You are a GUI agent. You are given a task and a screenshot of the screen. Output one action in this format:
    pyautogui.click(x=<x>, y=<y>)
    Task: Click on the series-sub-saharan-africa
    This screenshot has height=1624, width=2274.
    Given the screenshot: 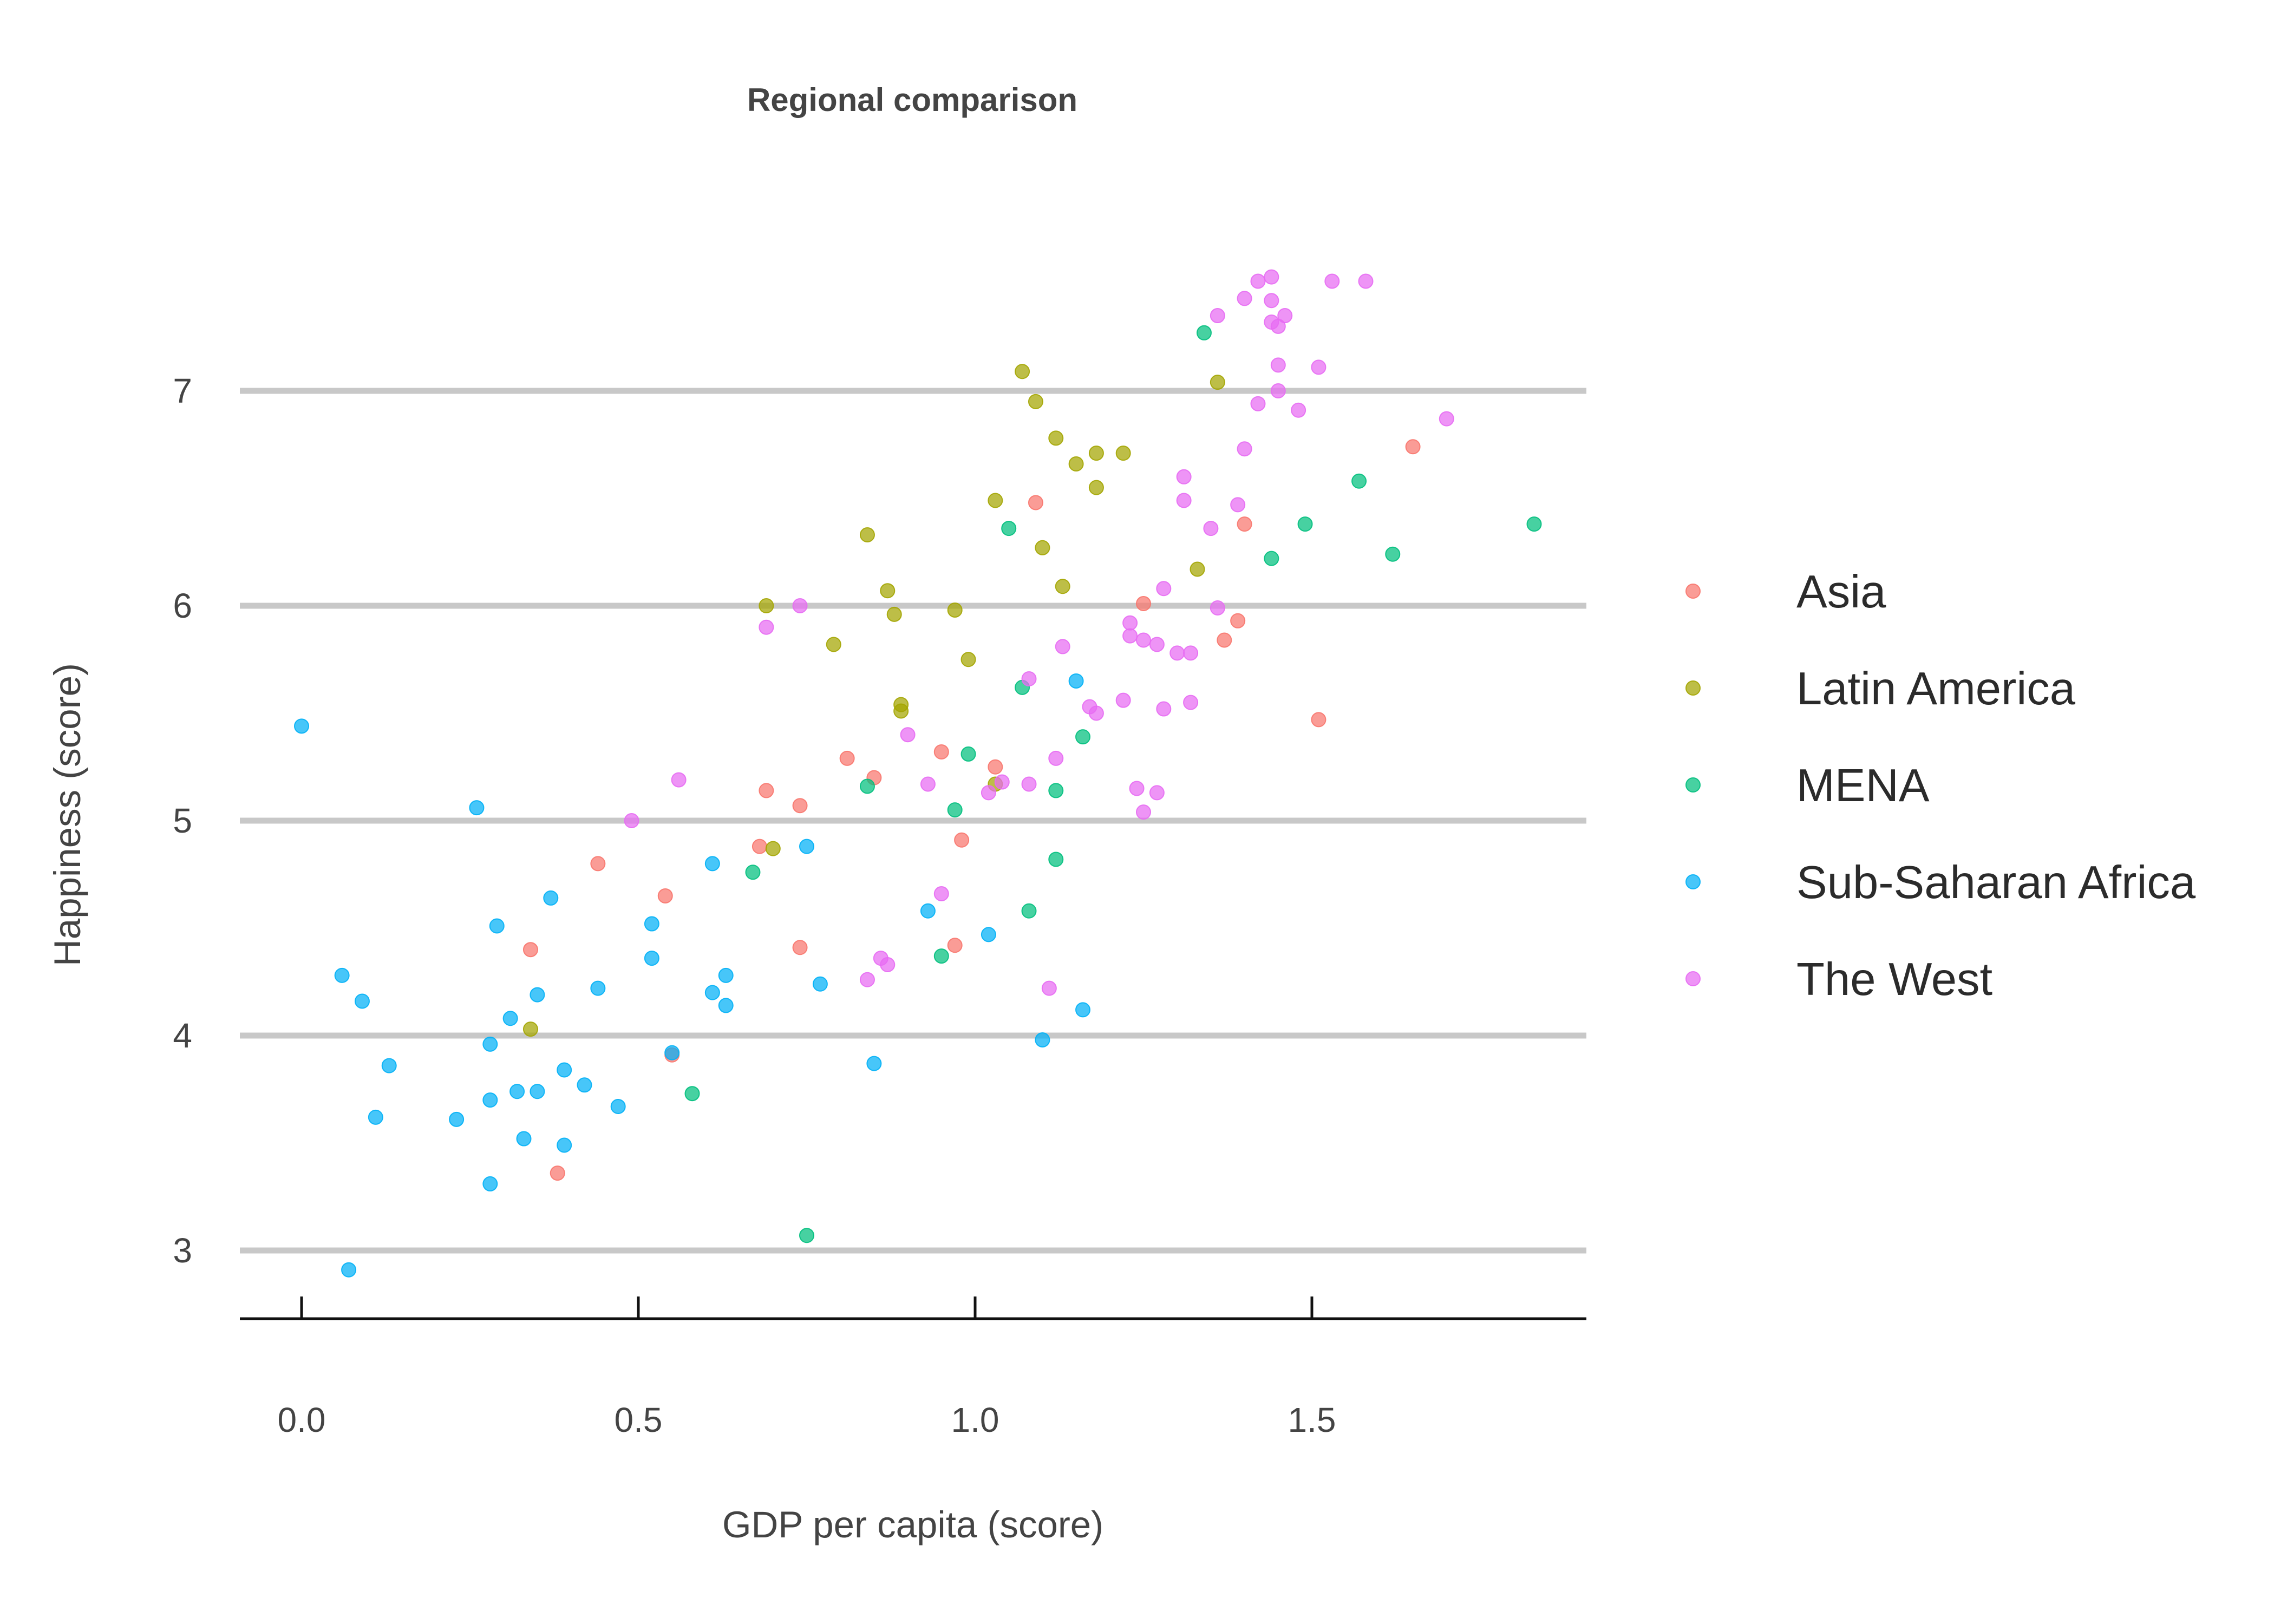 What is the action you would take?
    pyautogui.click(x=692, y=976)
    